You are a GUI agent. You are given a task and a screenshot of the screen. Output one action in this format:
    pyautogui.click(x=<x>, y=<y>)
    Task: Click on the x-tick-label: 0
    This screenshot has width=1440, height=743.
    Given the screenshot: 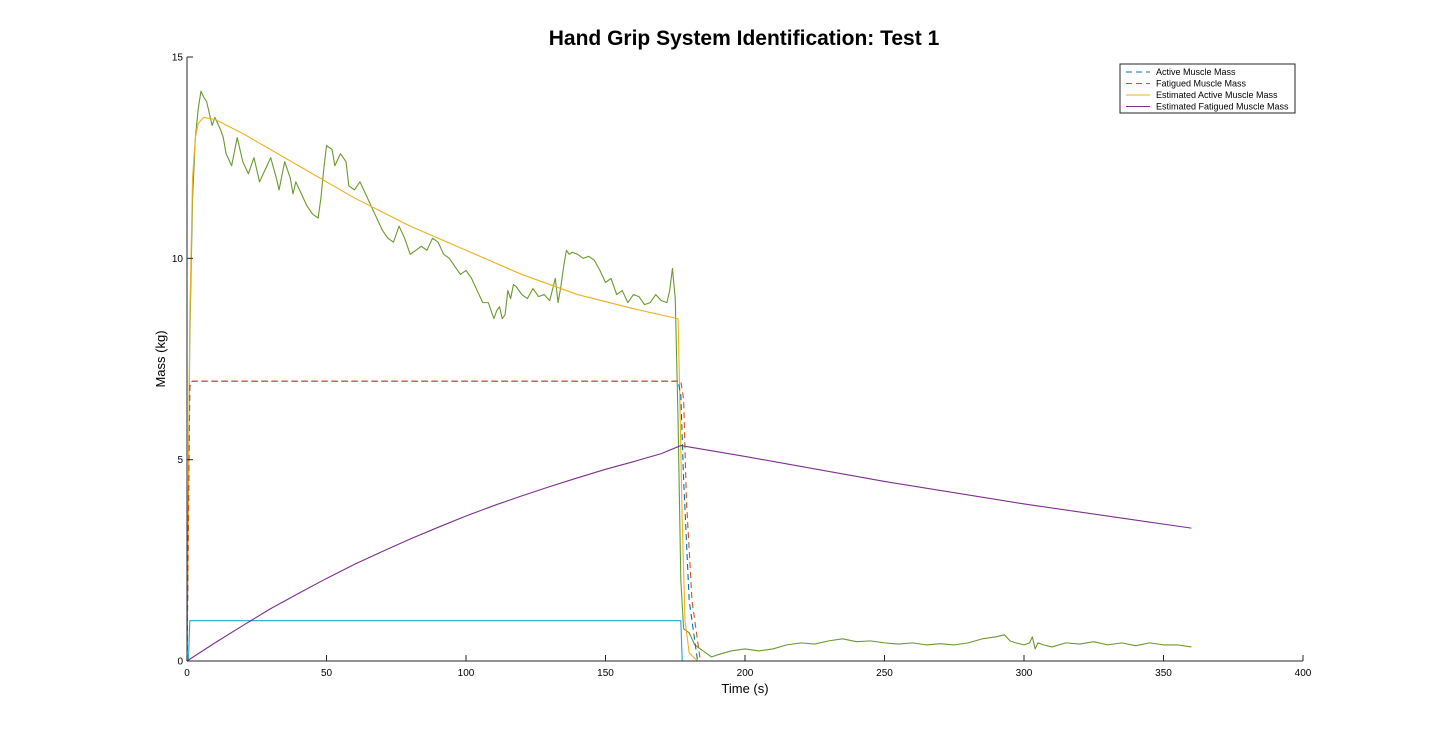 What is the action you would take?
    pyautogui.click(x=187, y=673)
    